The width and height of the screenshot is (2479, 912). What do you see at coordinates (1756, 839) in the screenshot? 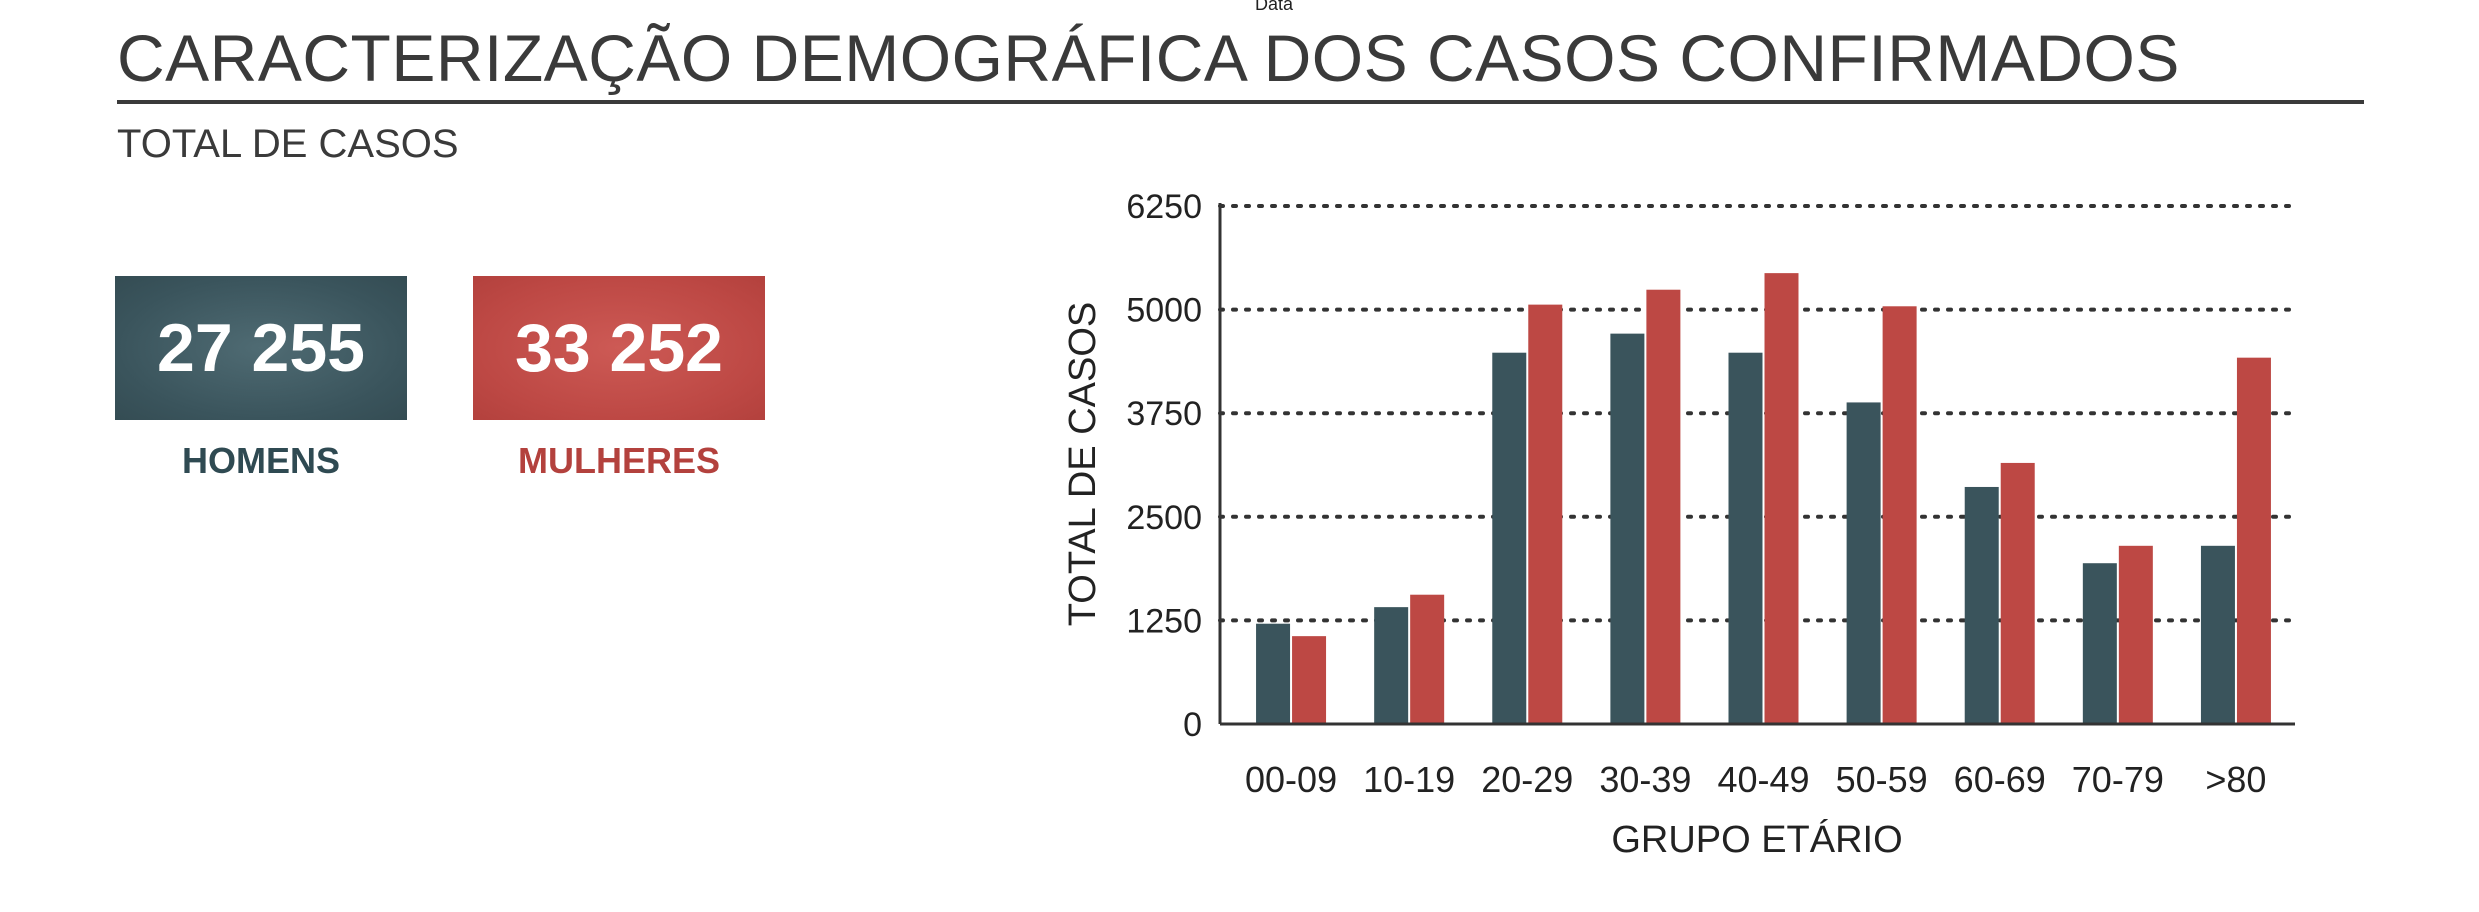
I see `x-axis-label: GRUPO ETÁRIO` at bounding box center [1756, 839].